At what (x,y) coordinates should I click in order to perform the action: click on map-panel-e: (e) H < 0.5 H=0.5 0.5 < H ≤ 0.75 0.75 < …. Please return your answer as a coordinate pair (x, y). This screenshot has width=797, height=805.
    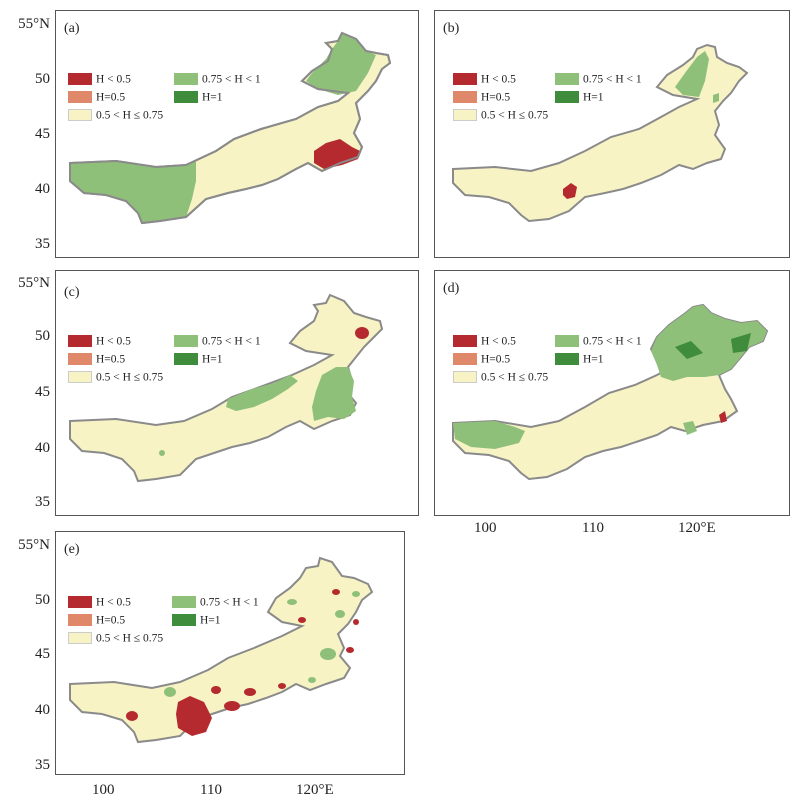
    Looking at the image, I should click on (230, 653).